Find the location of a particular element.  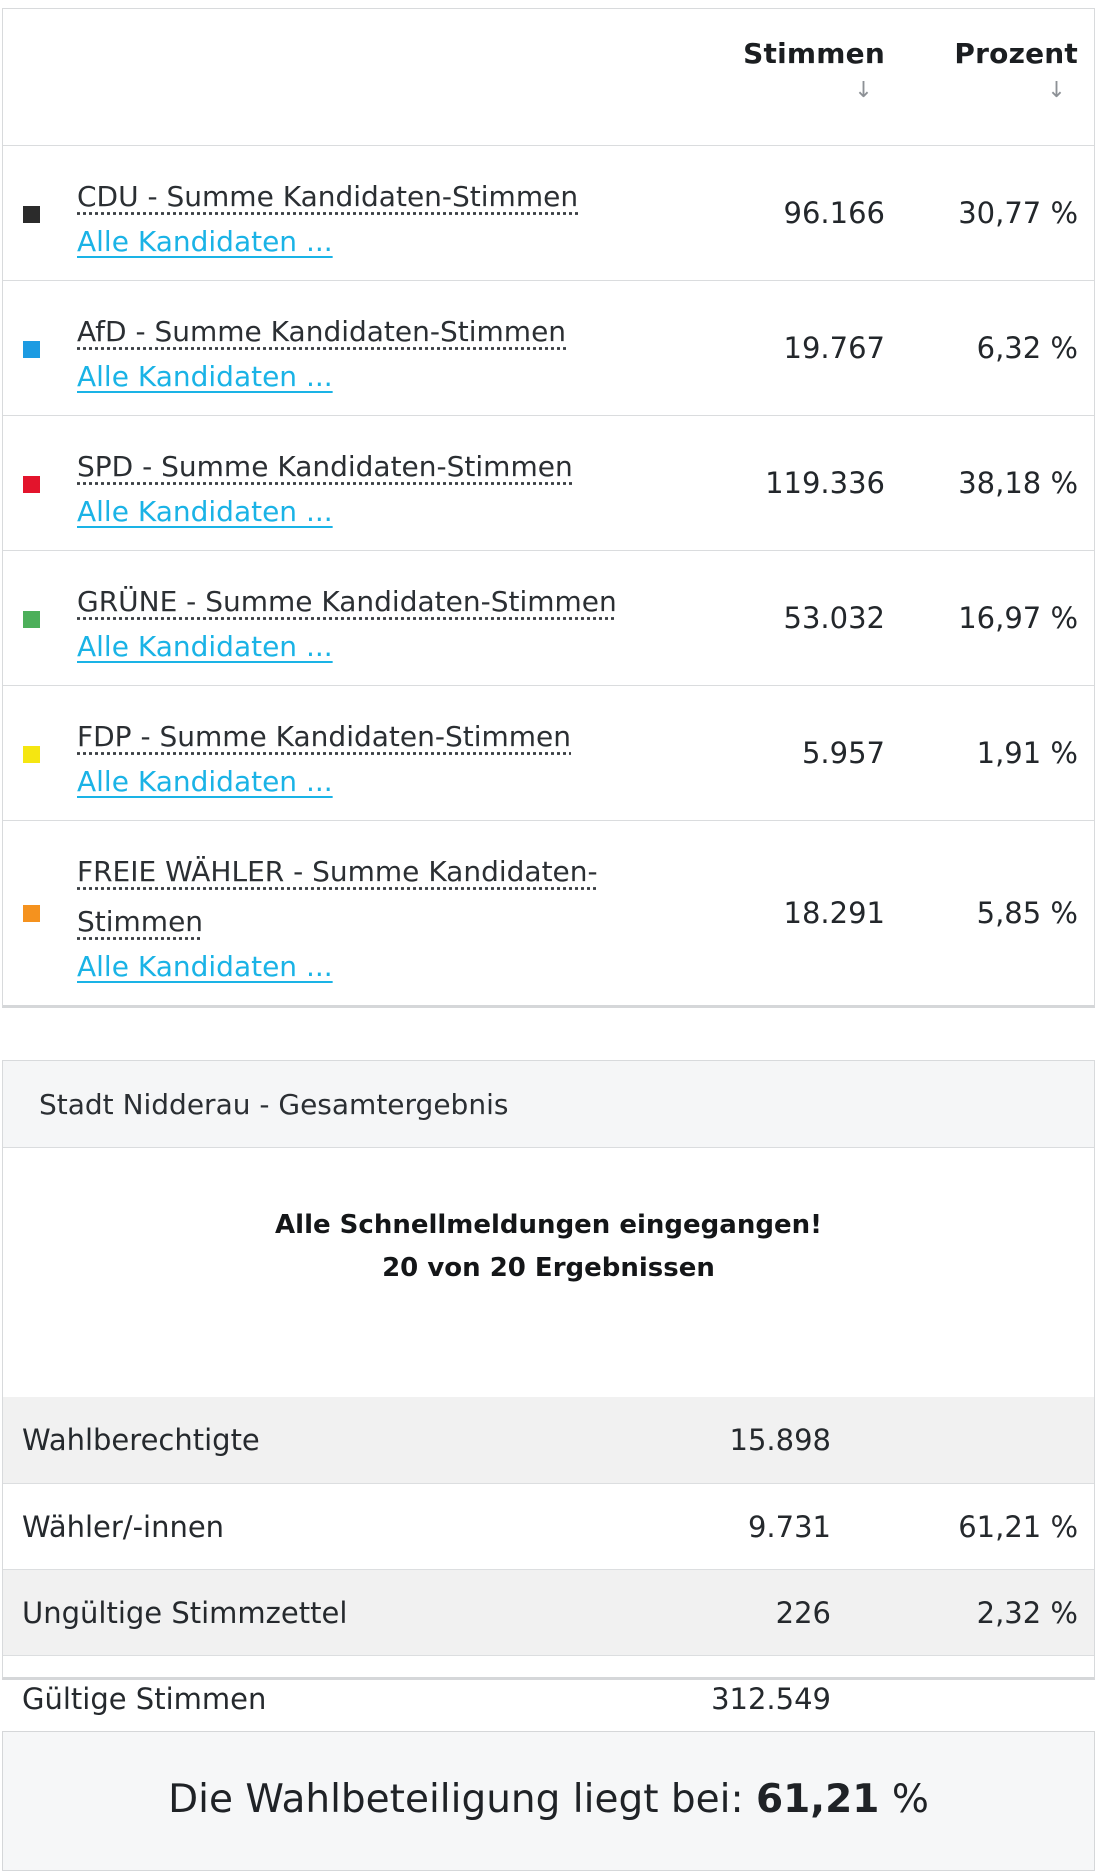

reporting-status-line2: 20 von 20 Ergebnissen is located at coordinates (548, 1268).